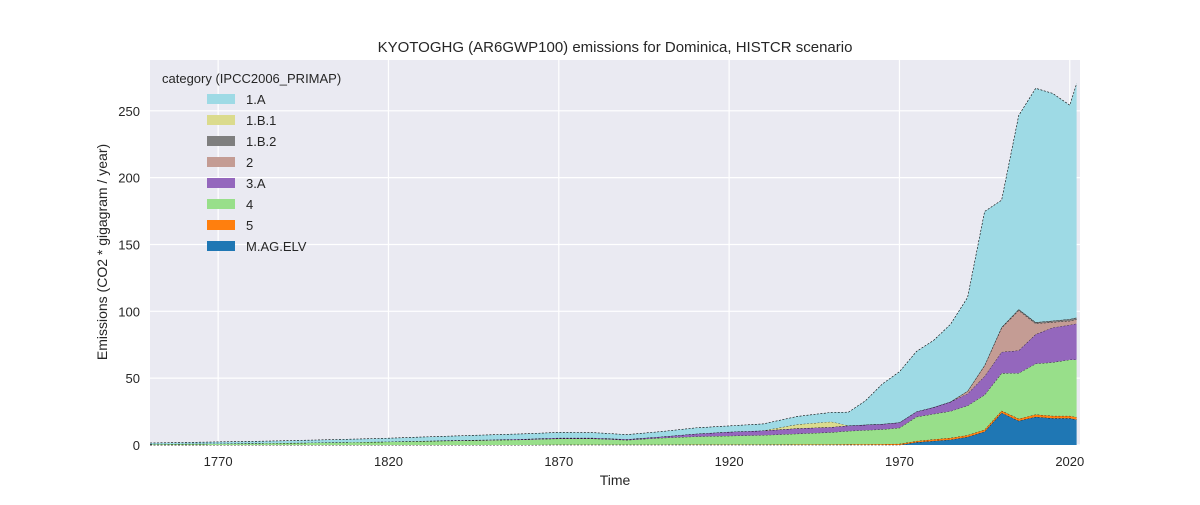 This screenshot has height=505, width=1200. I want to click on y-tick-label: 150, so click(129, 244).